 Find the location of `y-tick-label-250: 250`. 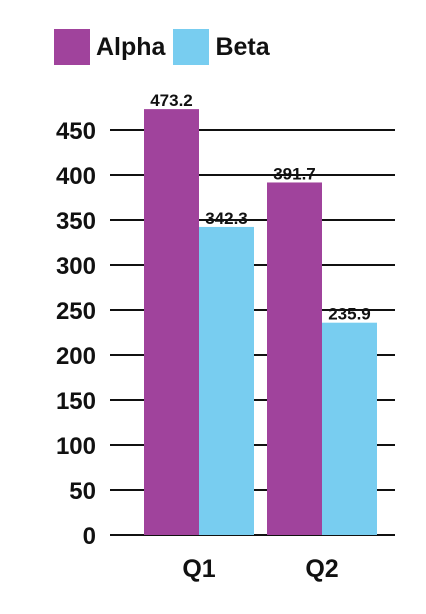

y-tick-label-250: 250 is located at coordinates (76, 311).